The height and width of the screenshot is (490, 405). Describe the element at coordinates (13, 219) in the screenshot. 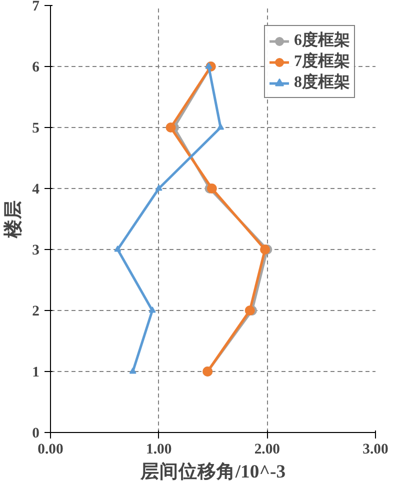

I see `y-axis-title: 楼层` at that location.